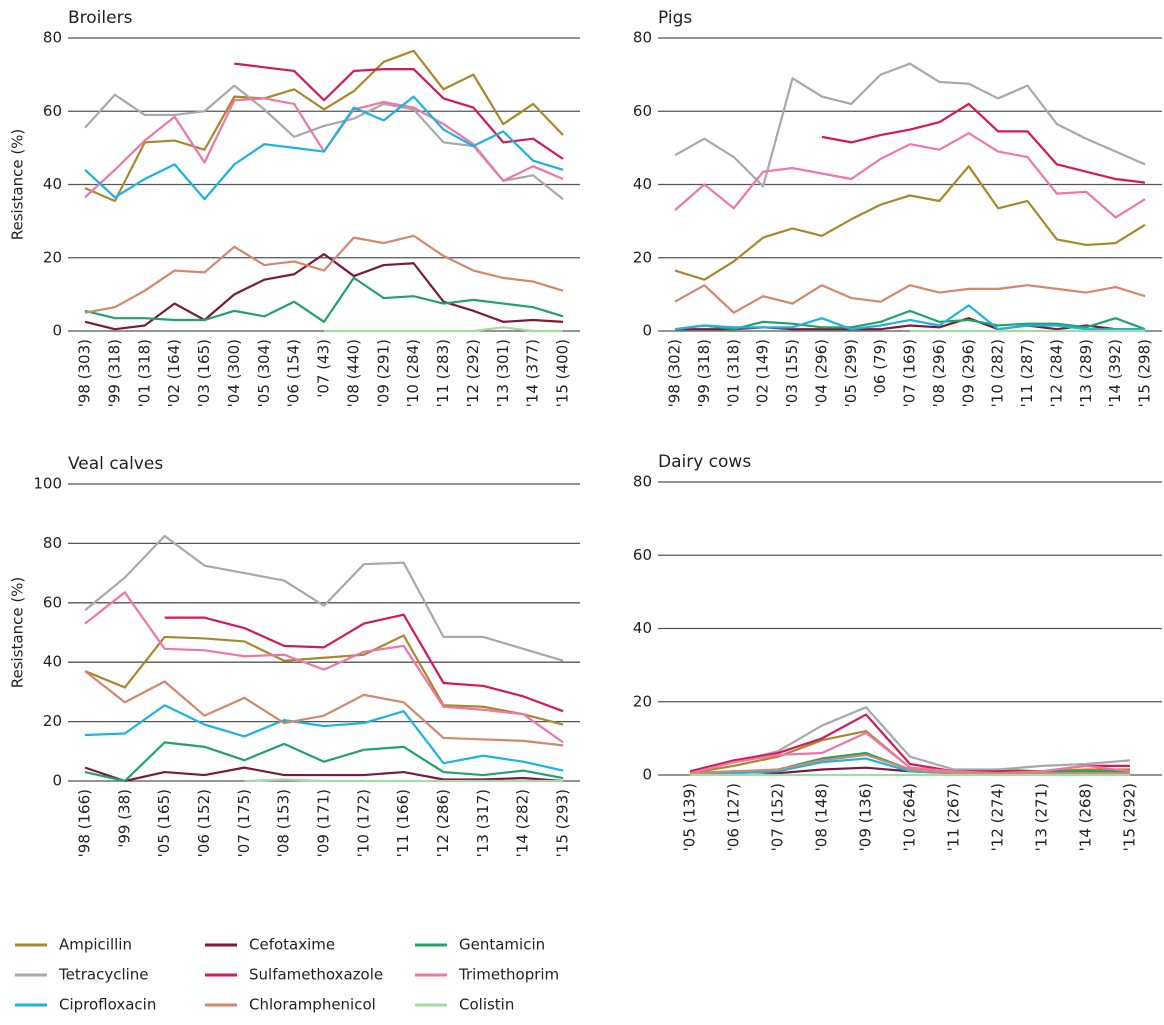  What do you see at coordinates (1042, 817) in the screenshot?
I see `x-tick-label: '13 (271)` at bounding box center [1042, 817].